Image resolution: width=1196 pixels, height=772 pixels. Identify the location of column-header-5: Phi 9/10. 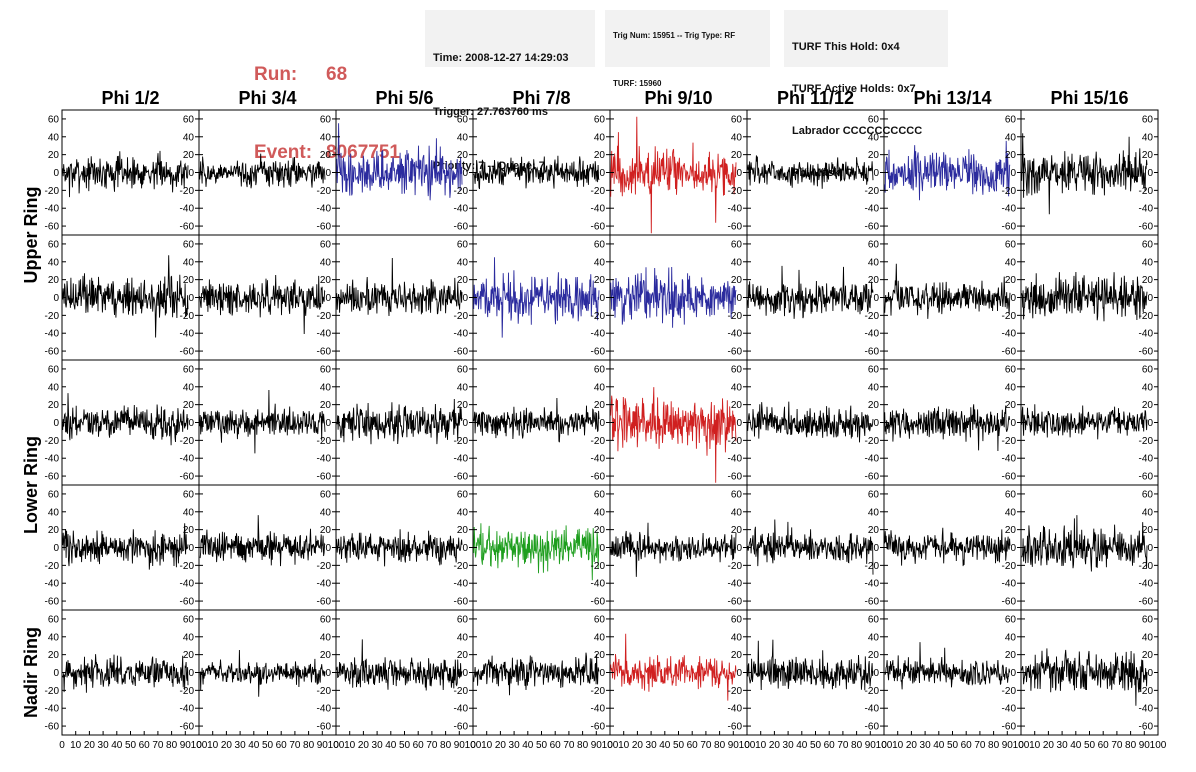
(678, 98).